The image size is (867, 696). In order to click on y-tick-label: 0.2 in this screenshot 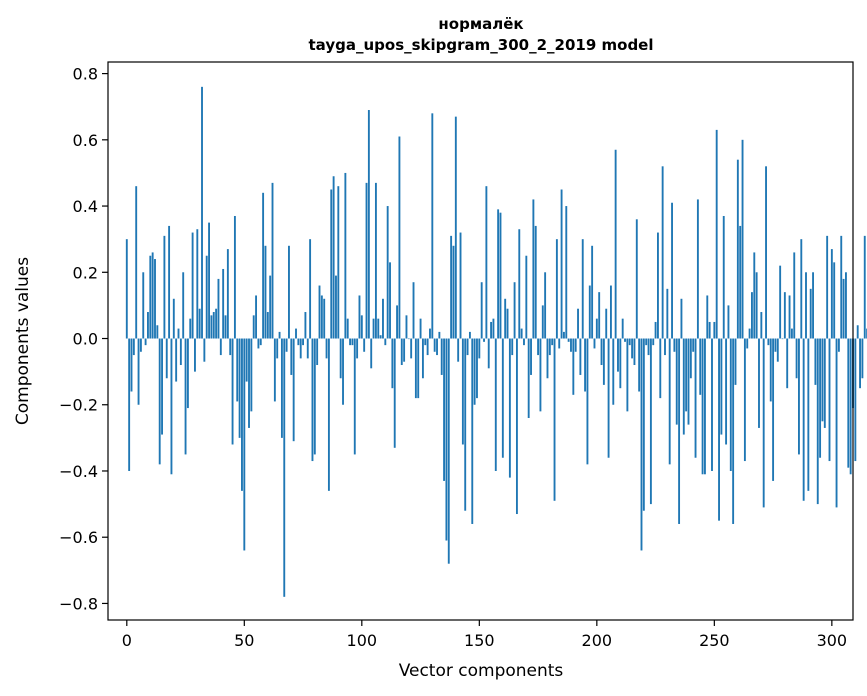, I will do `click(85, 272)`.